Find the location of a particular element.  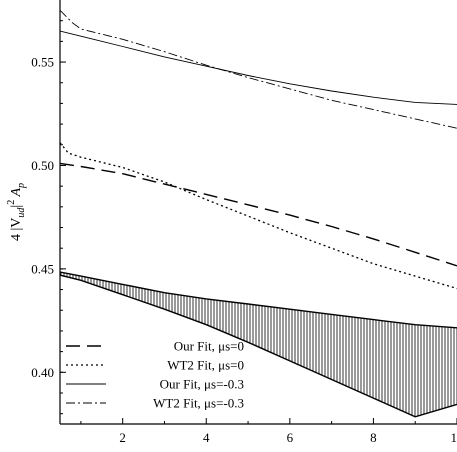

x-tick-label: 4 is located at coordinates (206, 437).